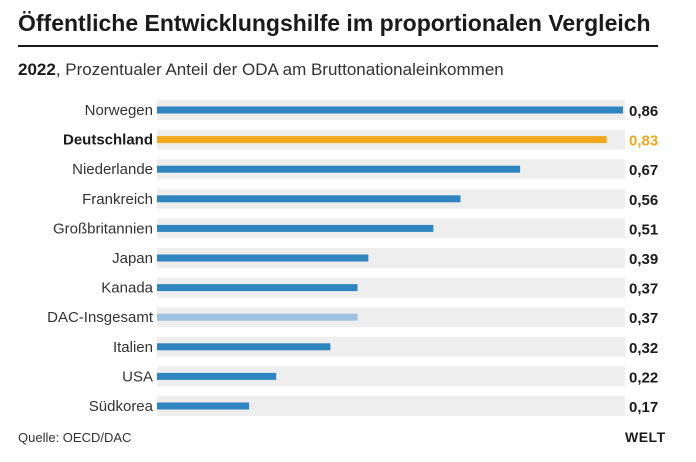  What do you see at coordinates (103, 228) in the screenshot?
I see `category-label-großbritannien: Großbritannien` at bounding box center [103, 228].